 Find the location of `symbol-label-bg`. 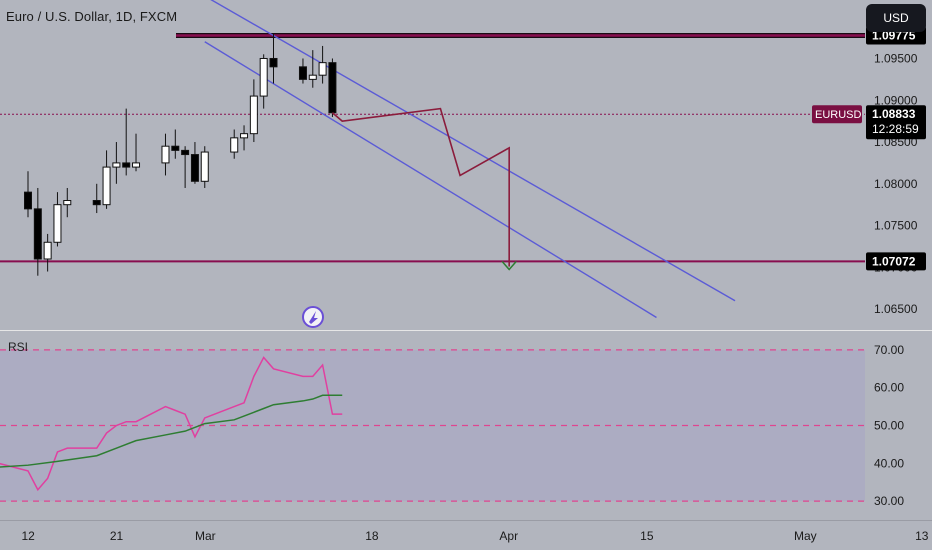

symbol-label-bg is located at coordinates (837, 114).